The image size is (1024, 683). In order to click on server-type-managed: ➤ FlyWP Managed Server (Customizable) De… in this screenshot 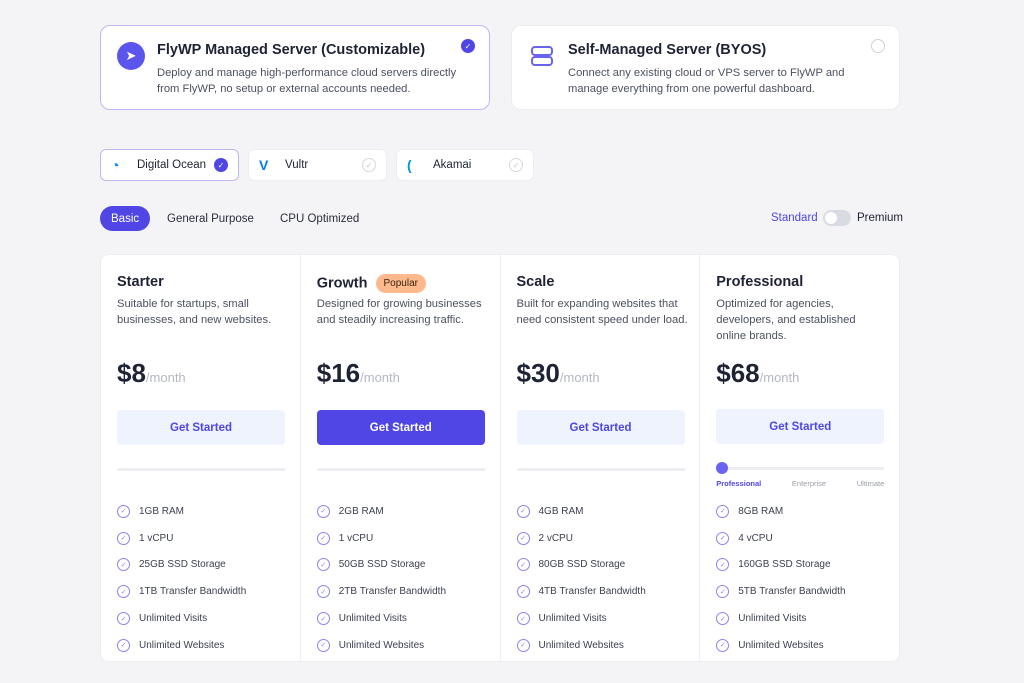, I will do `click(295, 67)`.